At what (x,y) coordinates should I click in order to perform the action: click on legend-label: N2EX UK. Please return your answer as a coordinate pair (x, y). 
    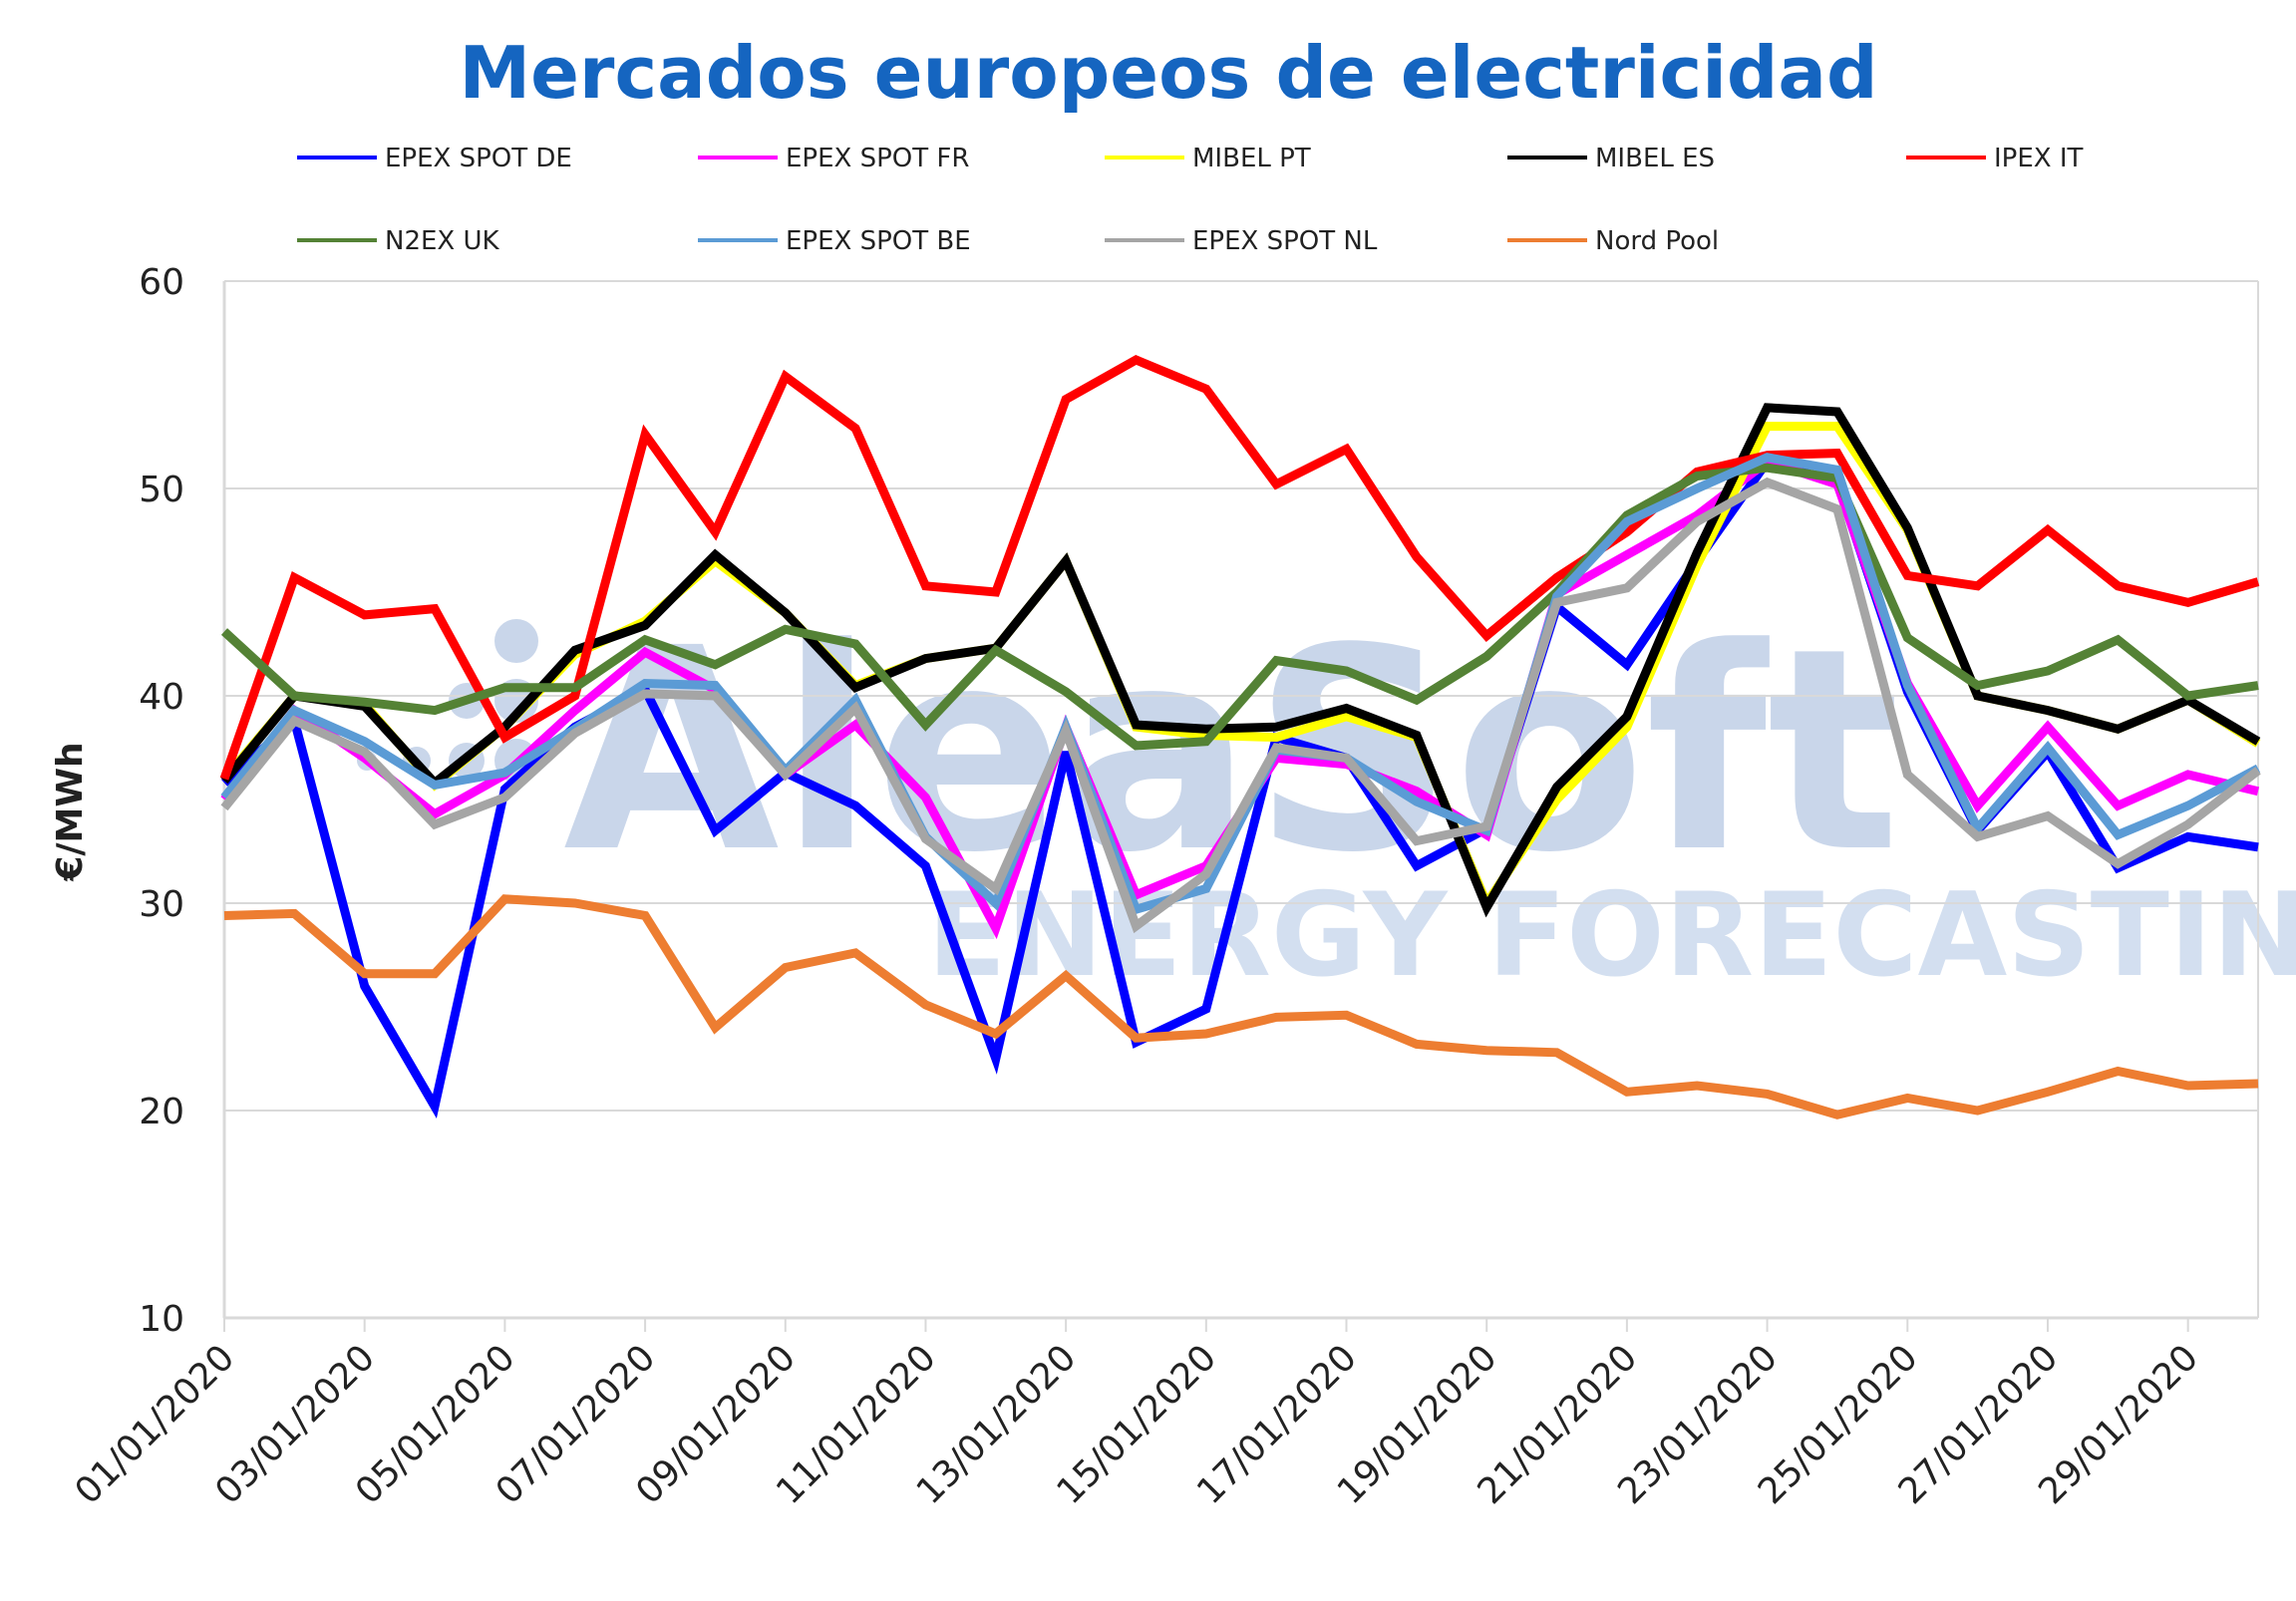
    Looking at the image, I should click on (442, 241).